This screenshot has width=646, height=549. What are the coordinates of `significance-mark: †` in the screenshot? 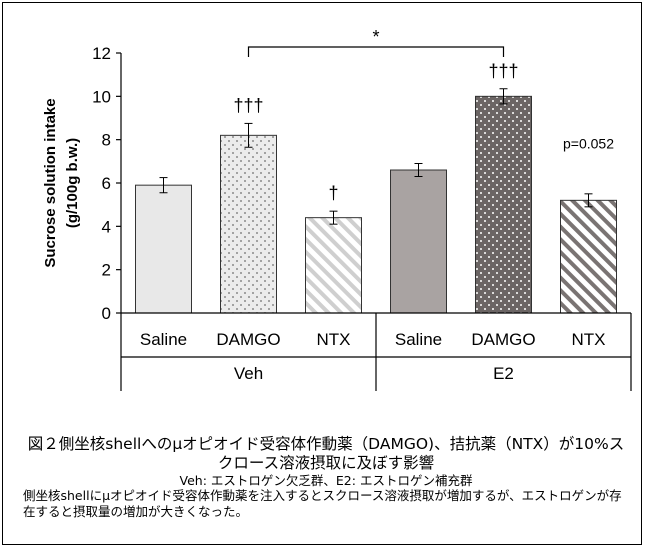 It's located at (333, 193).